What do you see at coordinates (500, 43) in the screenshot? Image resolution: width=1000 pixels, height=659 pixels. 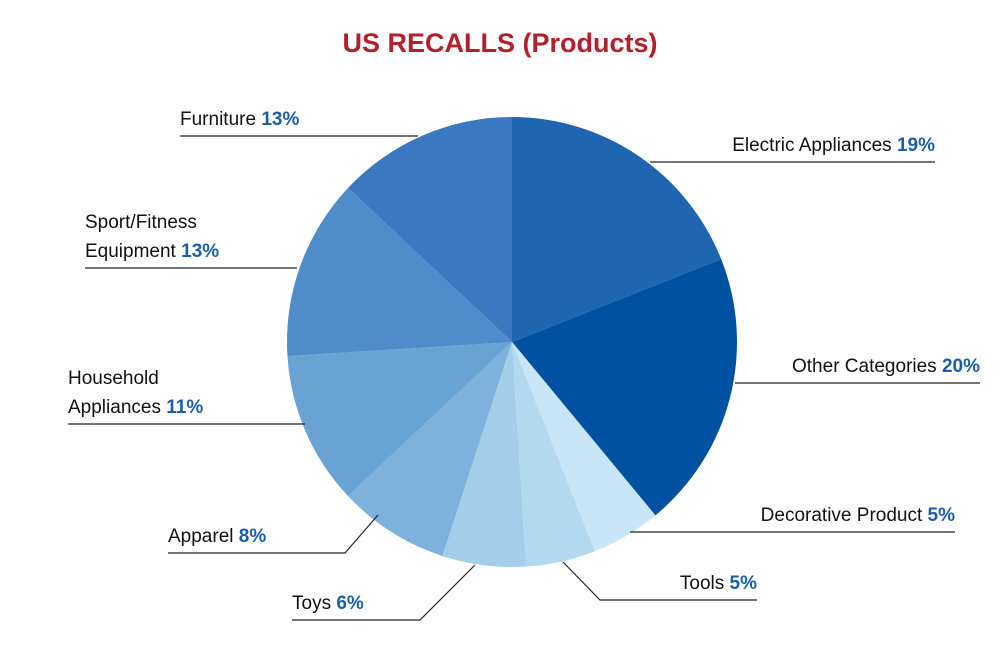 I see `chart-title: US RECALLS (Products)` at bounding box center [500, 43].